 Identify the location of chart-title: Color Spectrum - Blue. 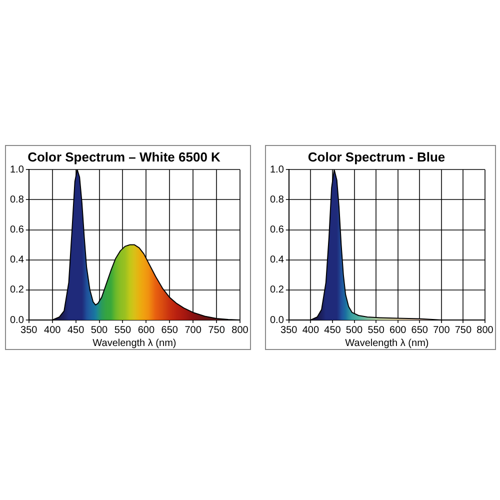
(377, 156).